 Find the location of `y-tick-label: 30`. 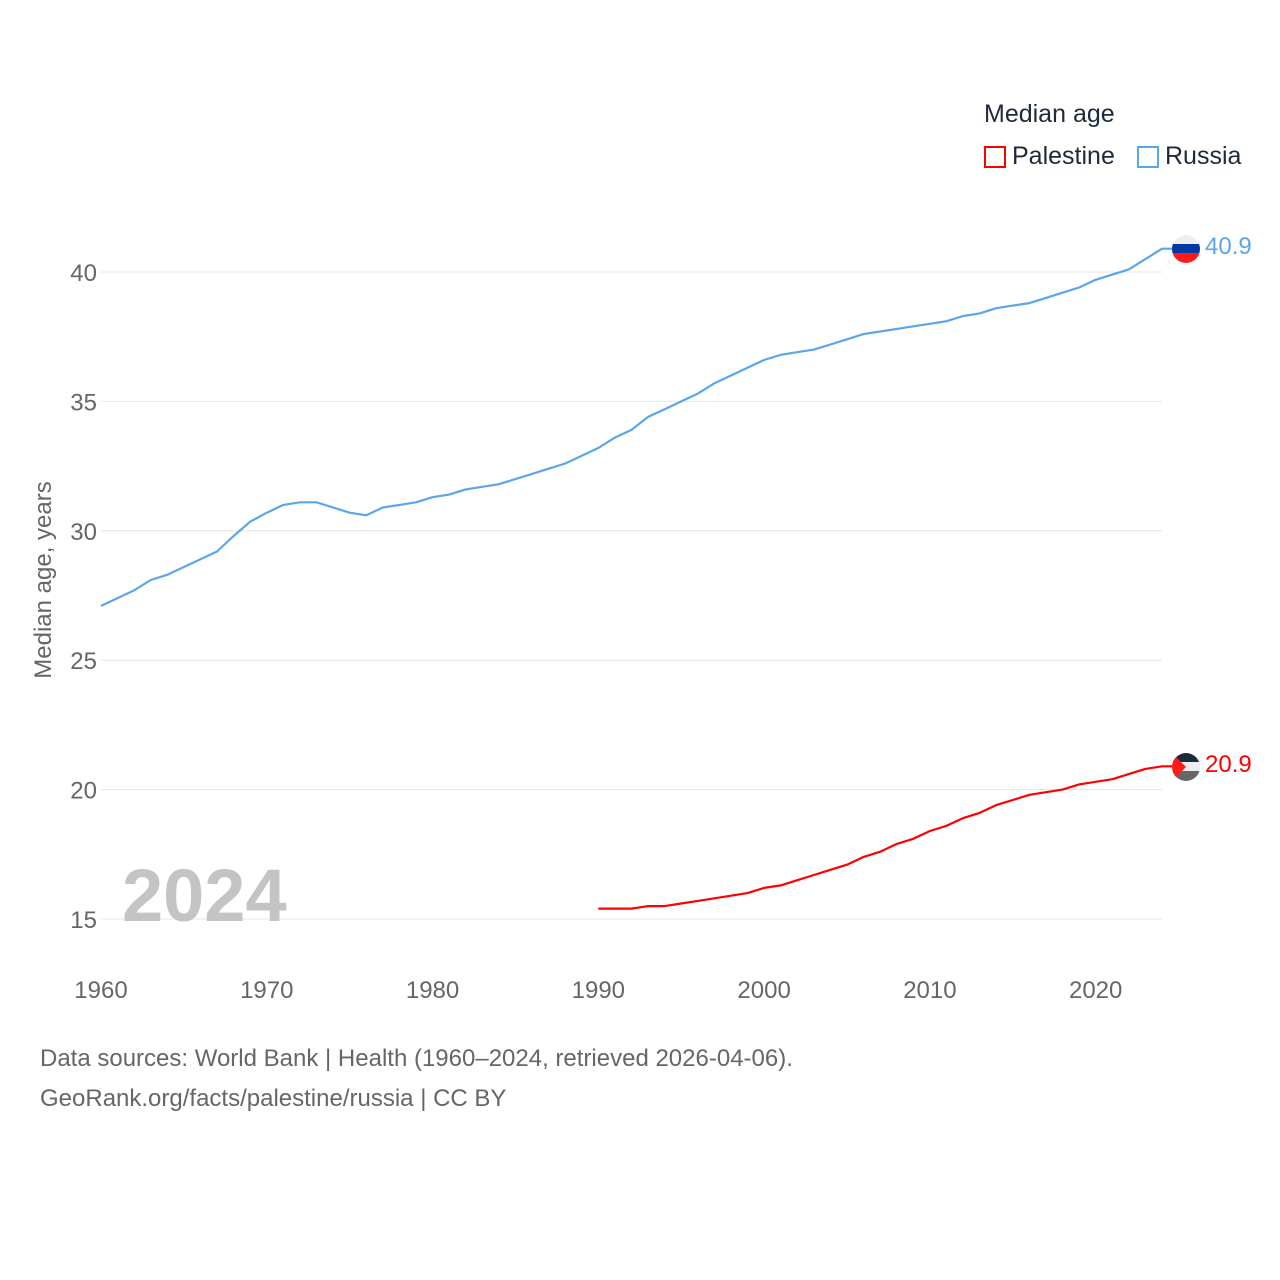

y-tick-label: 30 is located at coordinates (83, 532).